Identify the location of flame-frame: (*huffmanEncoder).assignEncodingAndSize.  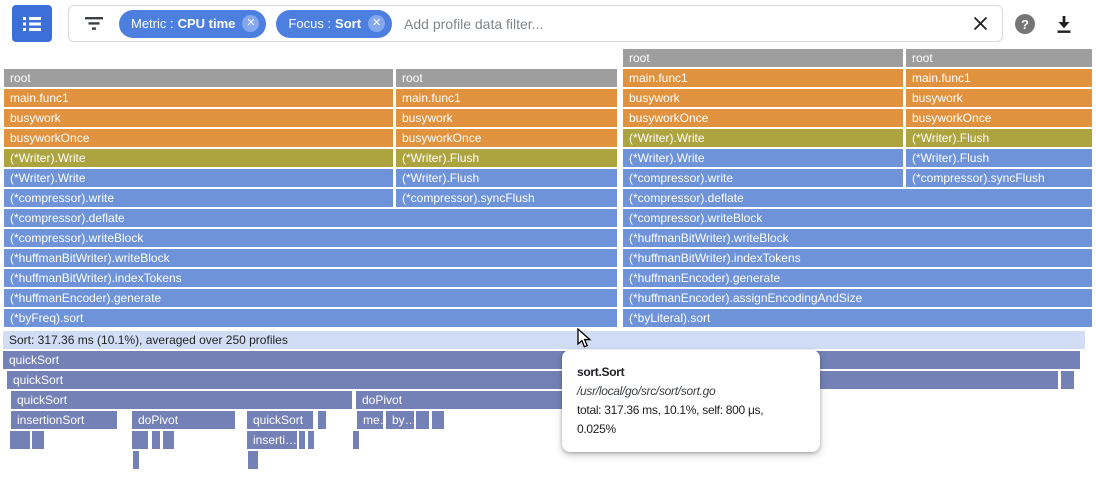
(857, 298).